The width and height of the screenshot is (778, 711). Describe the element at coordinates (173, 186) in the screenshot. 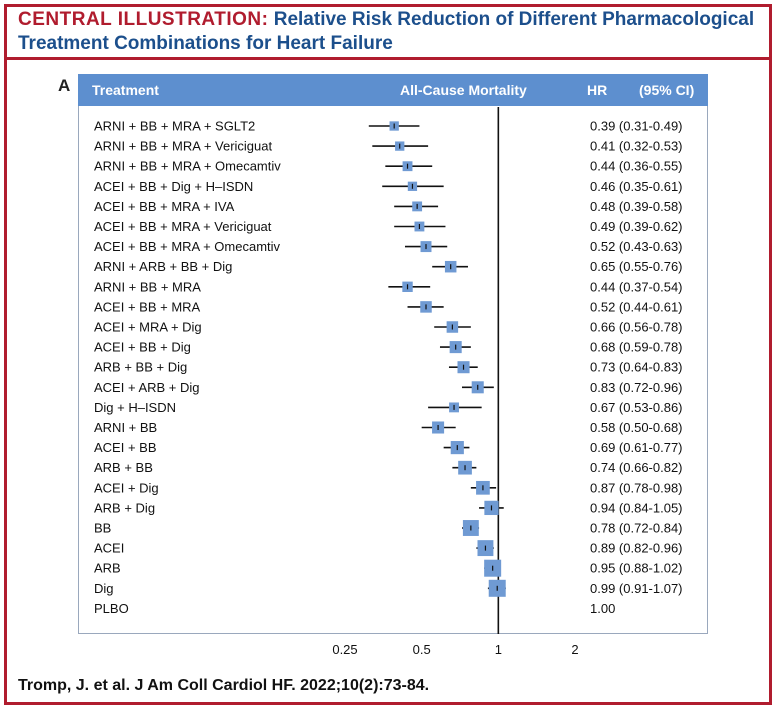

I see `row-label-treatment: ACEI + BB + Dig + H–ISDN` at that location.